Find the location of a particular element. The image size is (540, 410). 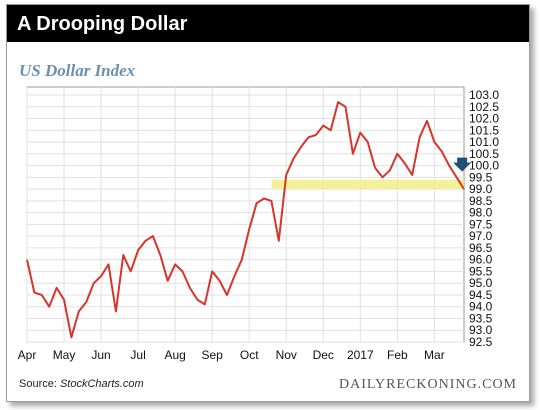

source-name: StockCharts.com is located at coordinates (101, 384).